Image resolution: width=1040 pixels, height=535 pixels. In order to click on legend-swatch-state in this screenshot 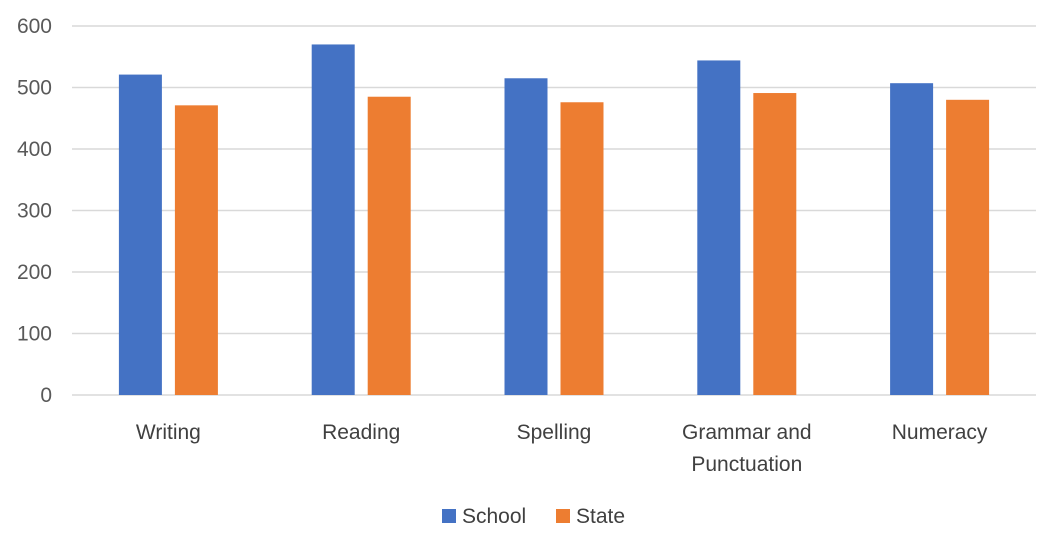, I will do `click(563, 516)`.